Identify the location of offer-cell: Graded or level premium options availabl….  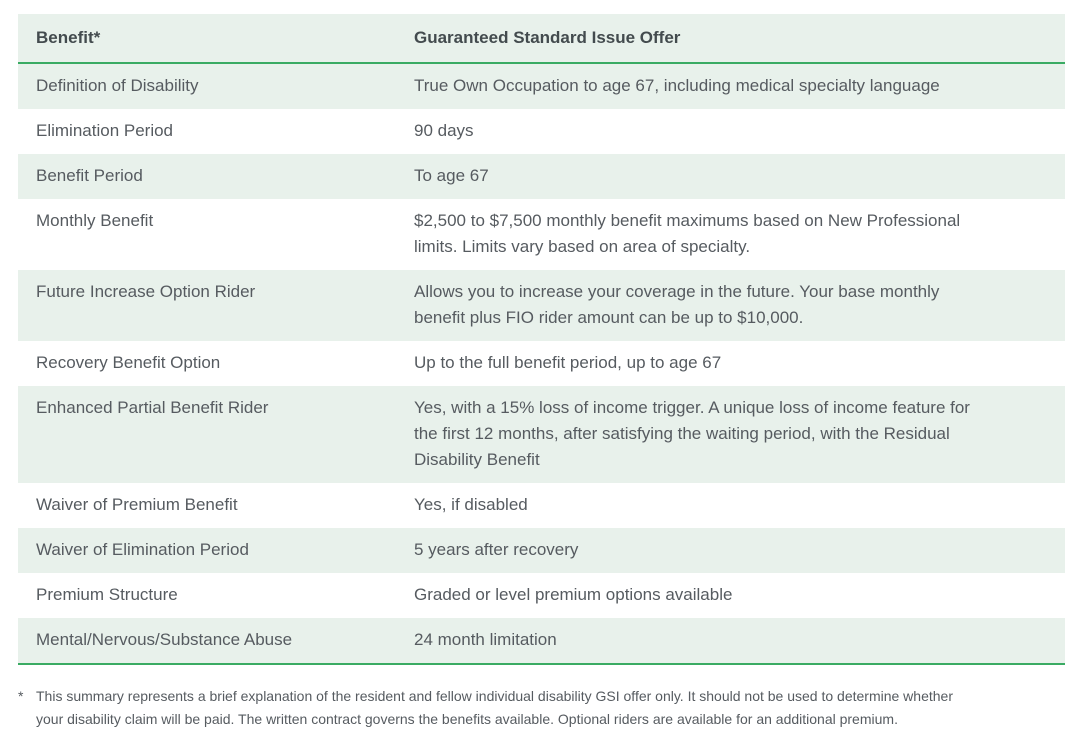
(573, 594).